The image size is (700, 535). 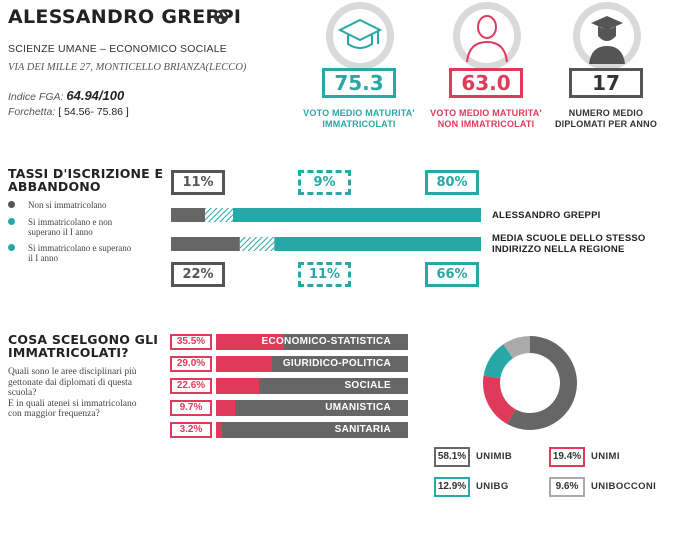 I want to click on school-type: SCIENZE UMANE – ECONOMICO SOCIALE, so click(x=117, y=49).